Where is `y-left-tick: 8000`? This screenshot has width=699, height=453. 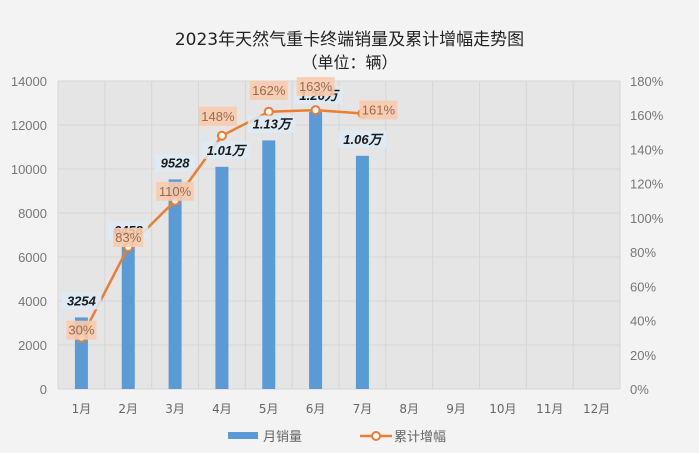
y-left-tick: 8000 is located at coordinates (32, 213).